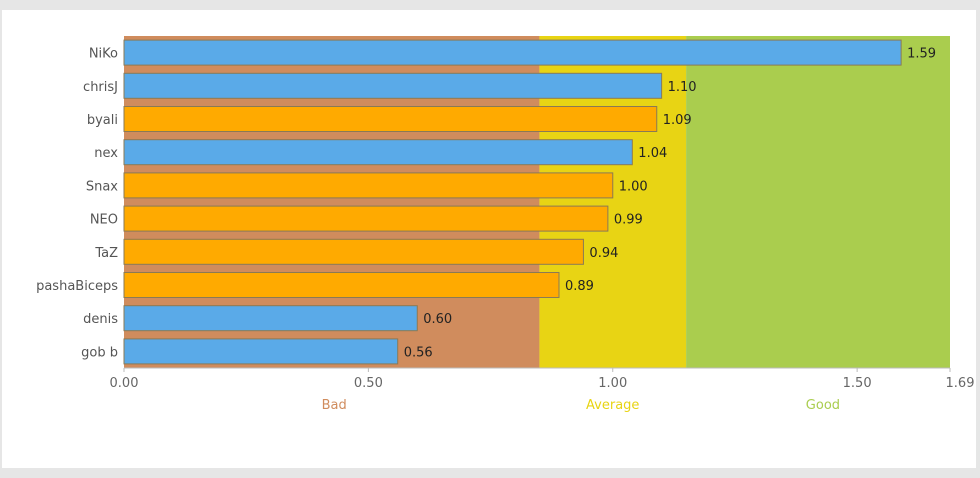 The width and height of the screenshot is (980, 478). What do you see at coordinates (921, 54) in the screenshot?
I see `value-label: 1.59` at bounding box center [921, 54].